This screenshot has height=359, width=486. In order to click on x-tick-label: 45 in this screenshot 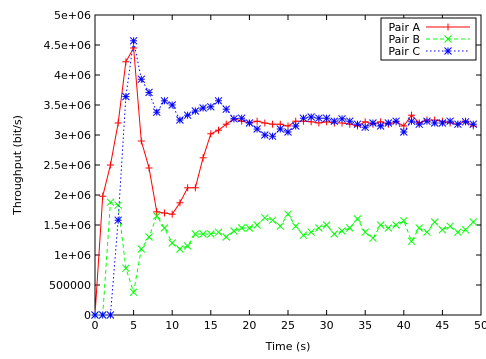, I will do `click(442, 325)`.